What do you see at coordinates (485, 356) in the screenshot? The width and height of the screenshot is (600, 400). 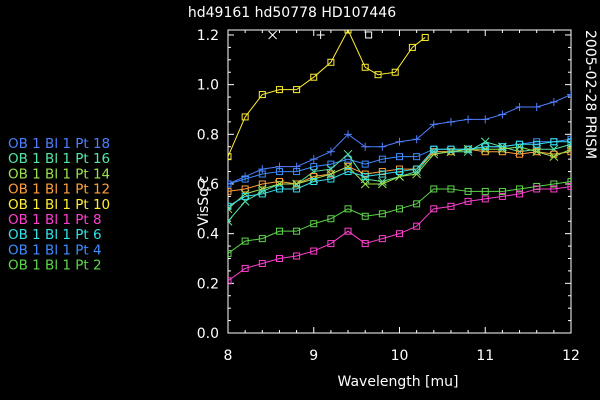 I see `x-tick-label: 11` at bounding box center [485, 356].